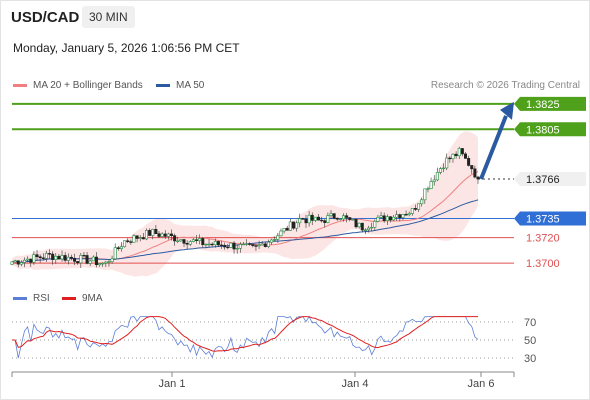 This screenshot has height=400, width=590. I want to click on legend-rsi: RSI, so click(31, 298).